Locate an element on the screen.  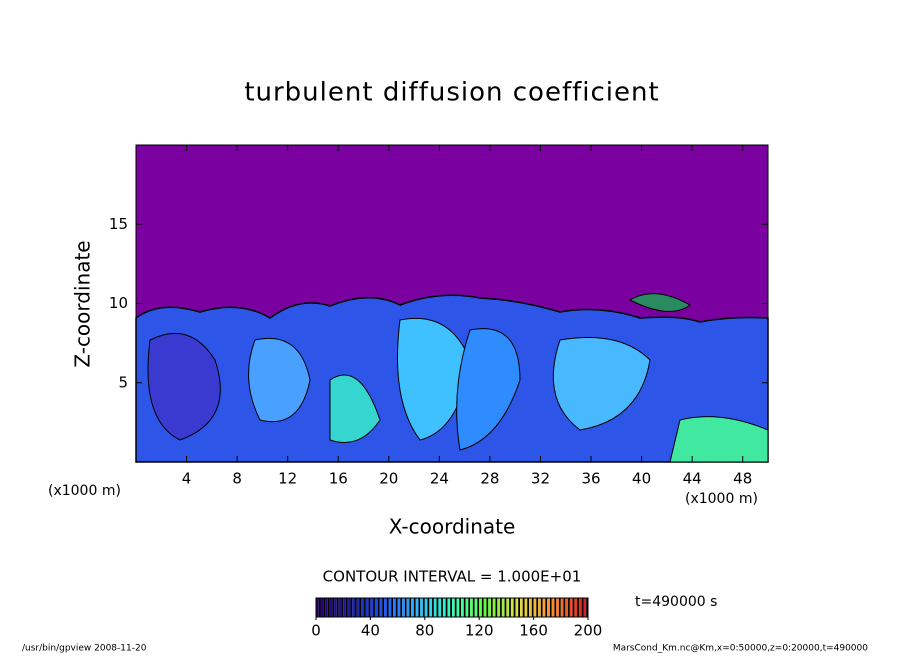
y-tick-label: 5 is located at coordinates (123, 382).